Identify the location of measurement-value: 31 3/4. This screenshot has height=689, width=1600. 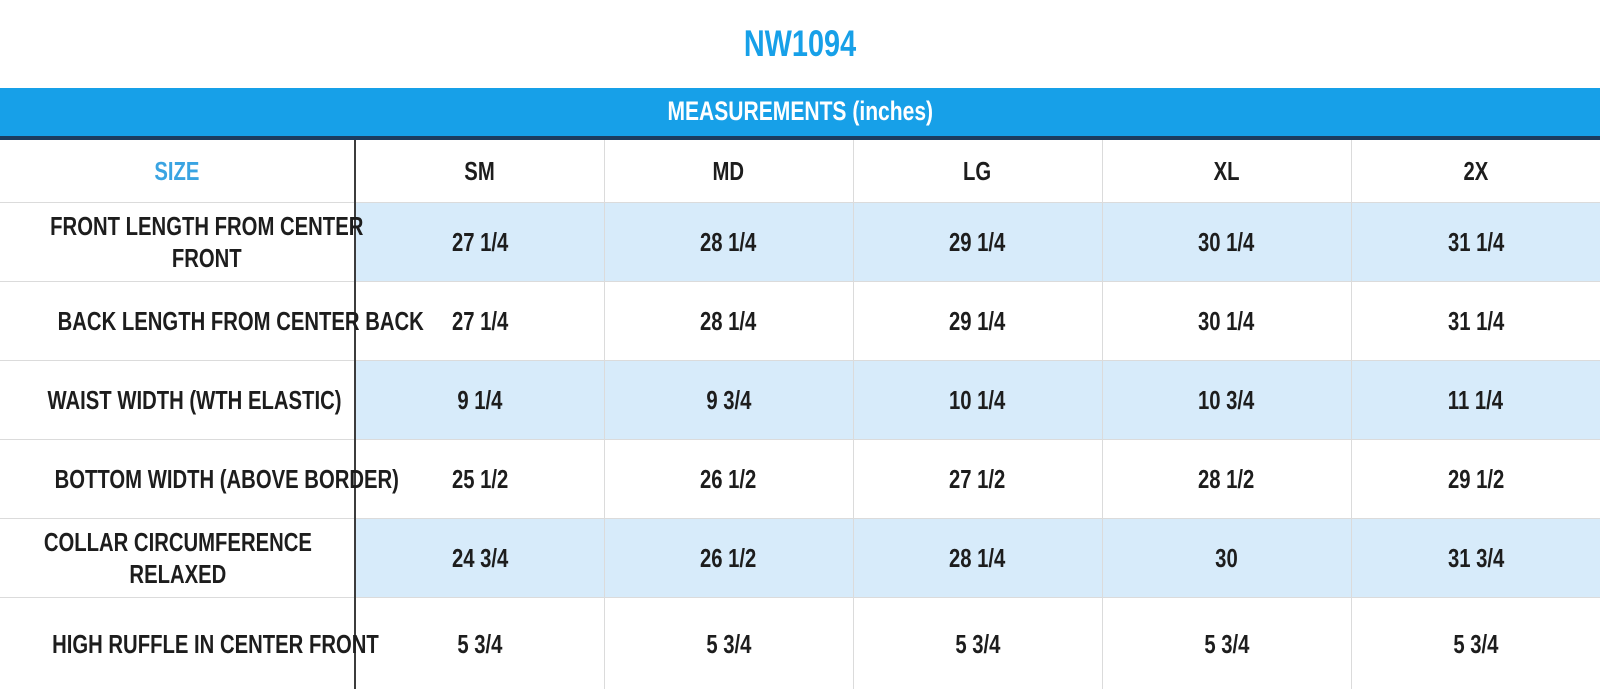
(1475, 557).